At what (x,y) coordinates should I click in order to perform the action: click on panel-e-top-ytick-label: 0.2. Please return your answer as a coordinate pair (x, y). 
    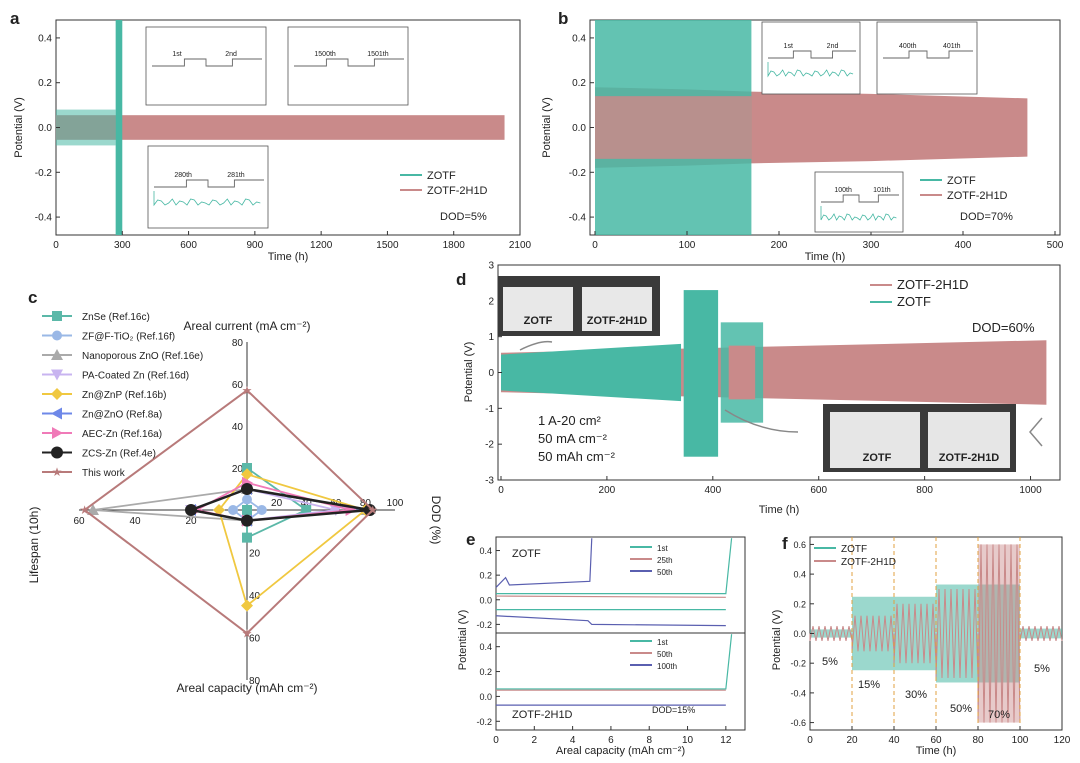
    Looking at the image, I should click on (485, 576).